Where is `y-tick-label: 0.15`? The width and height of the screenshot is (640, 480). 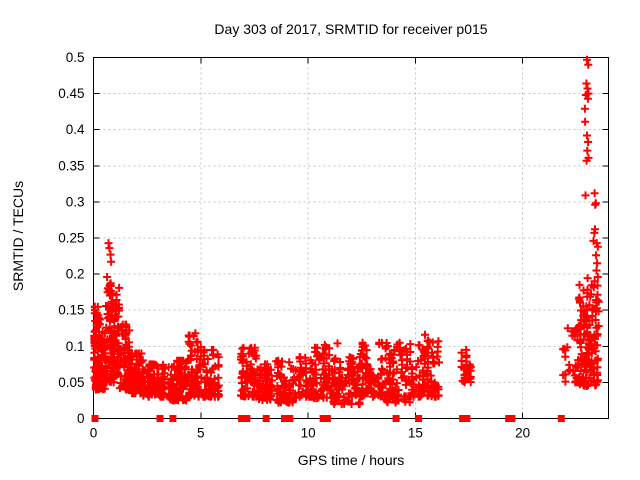
y-tick-label: 0.15 is located at coordinates (71, 310).